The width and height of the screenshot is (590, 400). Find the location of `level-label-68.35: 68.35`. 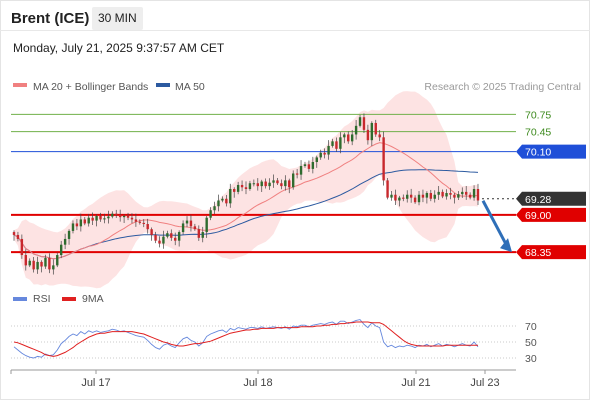

level-label-68.35: 68.35 is located at coordinates (538, 253).